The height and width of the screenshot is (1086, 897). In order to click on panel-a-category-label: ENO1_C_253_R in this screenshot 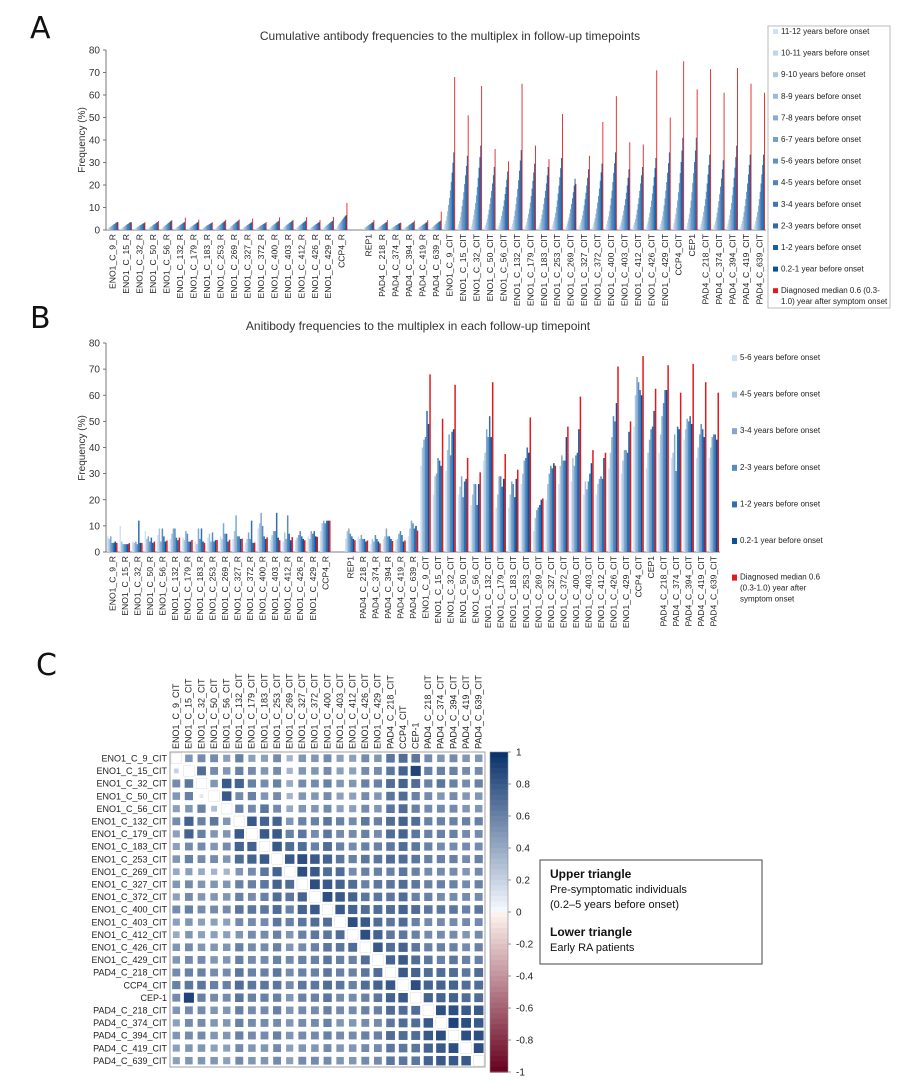, I will do `click(221, 266)`.